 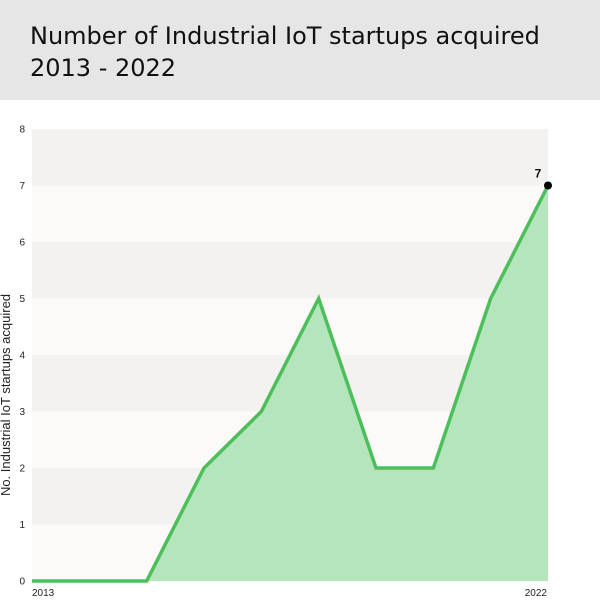 I want to click on y-tick-label: 8, so click(x=22, y=130).